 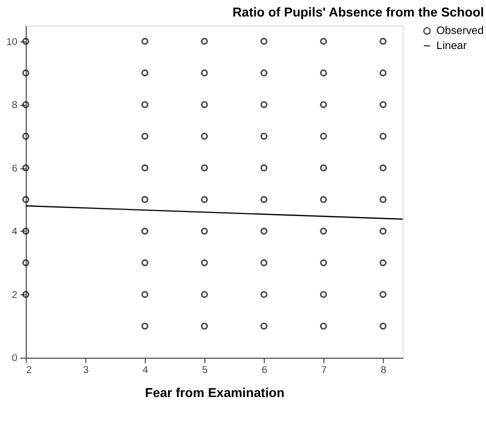 What do you see at coordinates (15, 106) in the screenshot?
I see `y-tick-label: 8` at bounding box center [15, 106].